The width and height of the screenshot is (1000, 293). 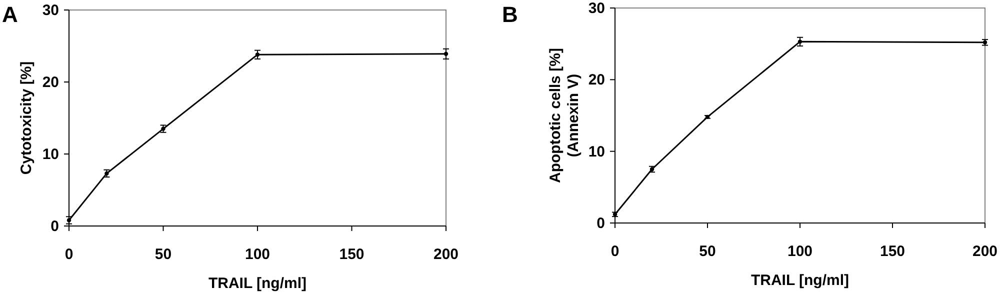 I want to click on y-axis-title: Apoptotic cells [%] (Annexin V), so click(x=564, y=116).